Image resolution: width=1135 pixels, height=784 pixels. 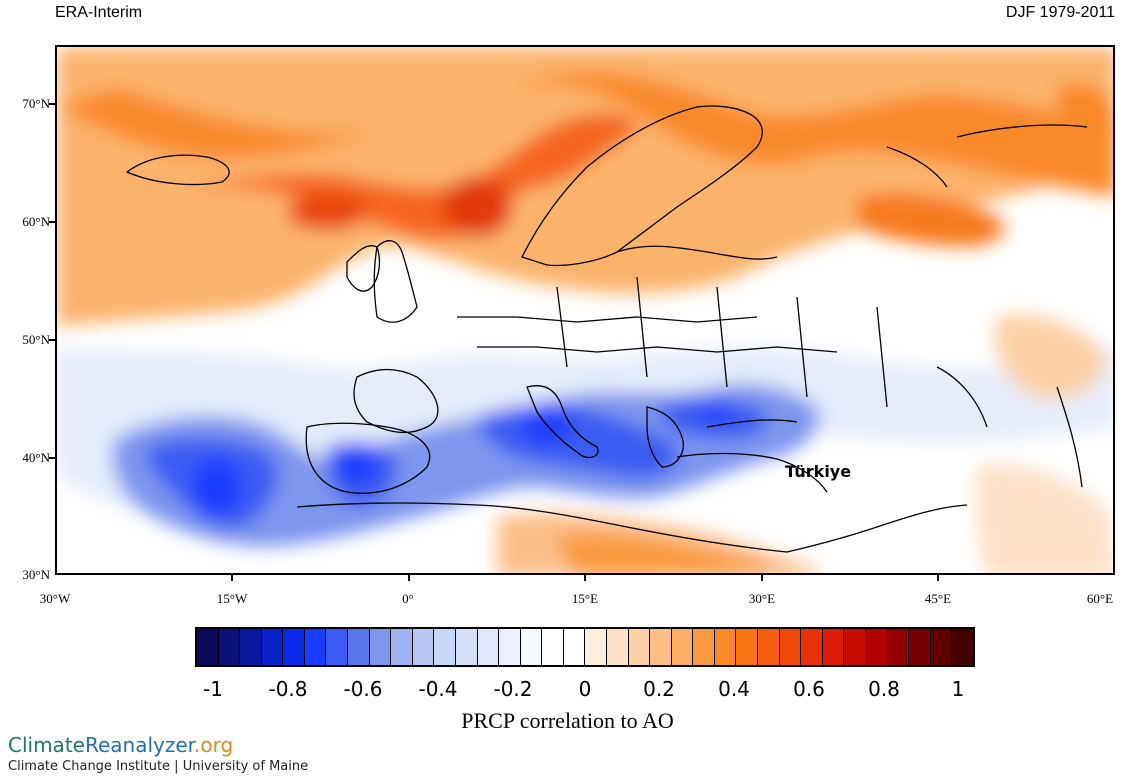 I want to click on colorbar-label: 0.6, so click(x=809, y=689).